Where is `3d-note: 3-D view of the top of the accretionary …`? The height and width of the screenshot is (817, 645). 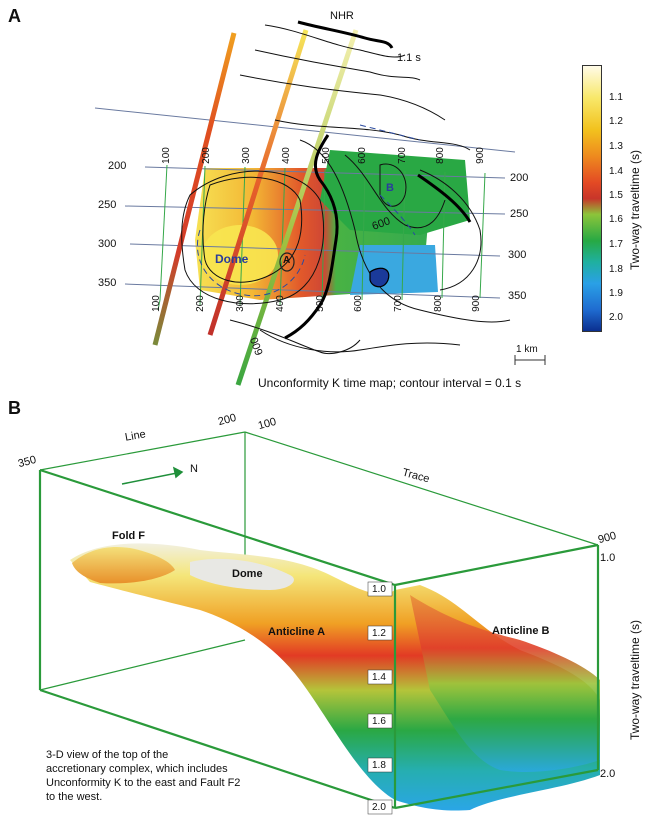
3d-note: 3-D view of the top of the accretionary … is located at coordinates (143, 776).